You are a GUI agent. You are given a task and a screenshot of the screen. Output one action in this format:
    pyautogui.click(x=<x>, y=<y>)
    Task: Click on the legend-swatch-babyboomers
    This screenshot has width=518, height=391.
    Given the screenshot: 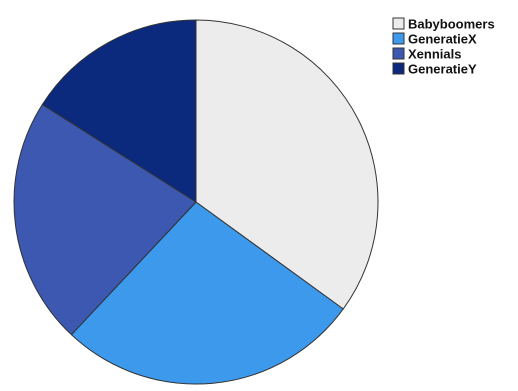 What is the action you would take?
    pyautogui.click(x=398, y=23)
    